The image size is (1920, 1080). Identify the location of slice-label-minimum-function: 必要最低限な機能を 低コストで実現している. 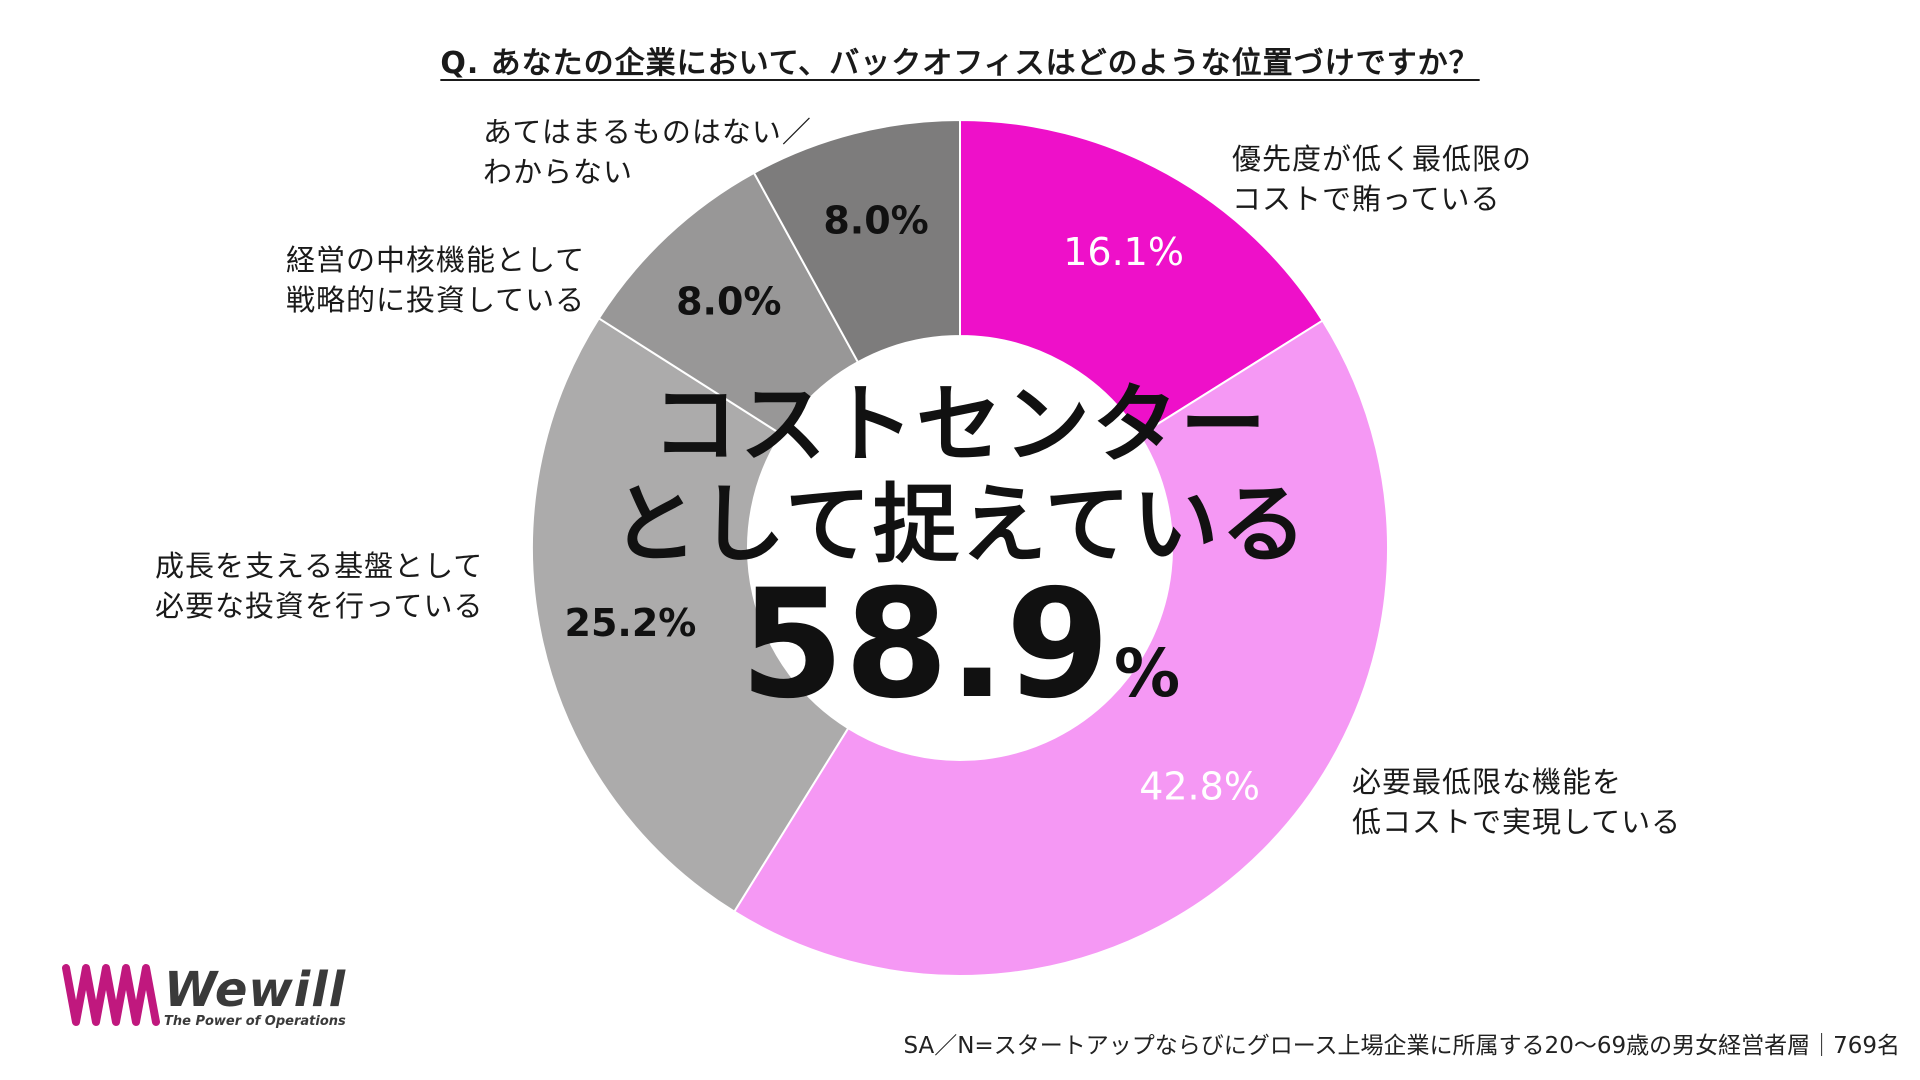
(1517, 802).